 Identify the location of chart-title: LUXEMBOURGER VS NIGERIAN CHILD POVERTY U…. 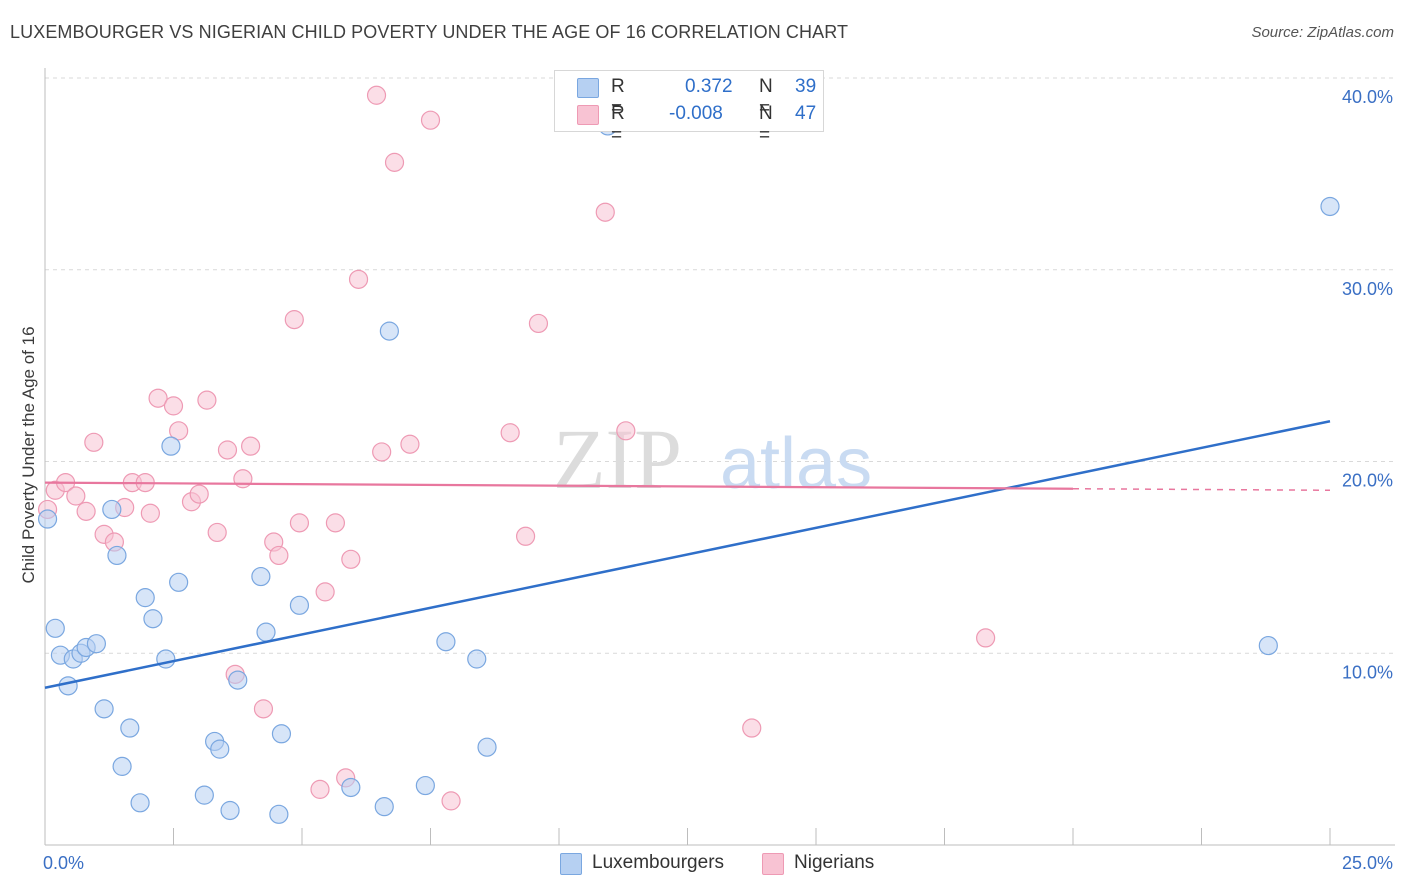
(429, 32).